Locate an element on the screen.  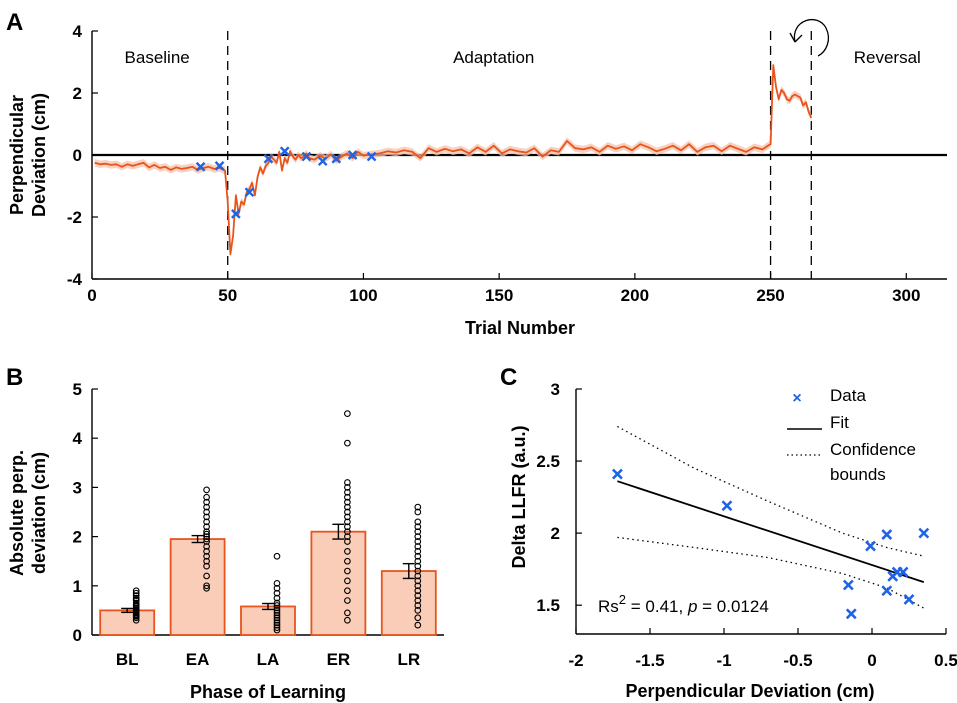
panel-a-xtick-label: 100 is located at coordinates (363, 295).